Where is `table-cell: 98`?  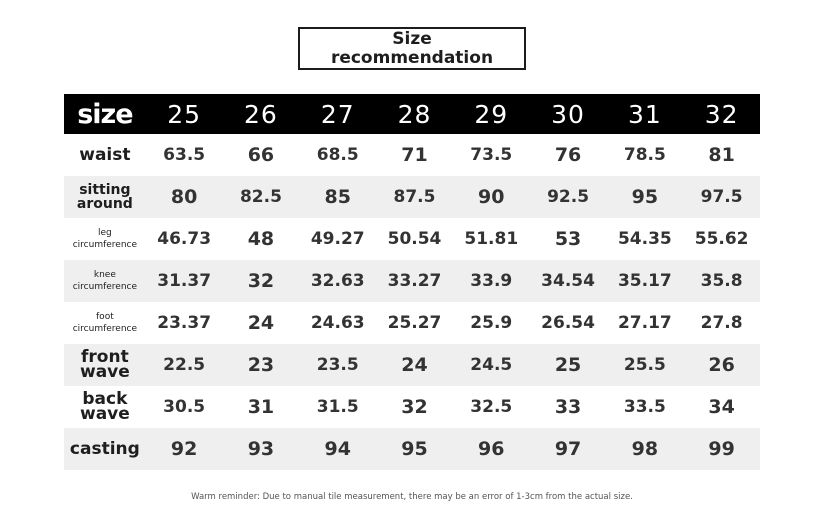 table-cell: 98 is located at coordinates (645, 449).